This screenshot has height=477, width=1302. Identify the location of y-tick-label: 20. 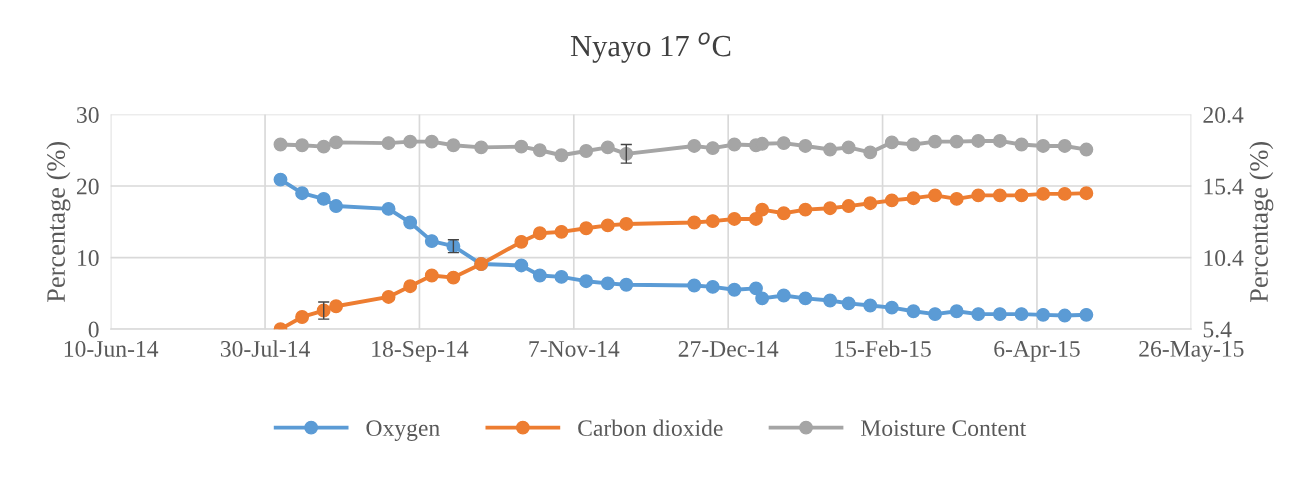
(87, 186).